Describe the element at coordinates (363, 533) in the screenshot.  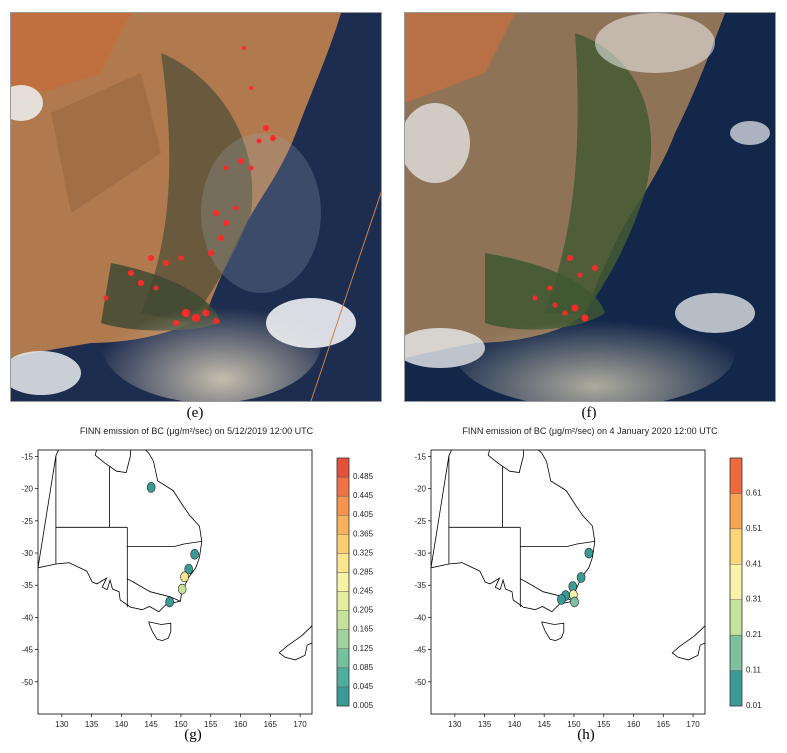
I see `colorbar-label-9: 0.365` at that location.